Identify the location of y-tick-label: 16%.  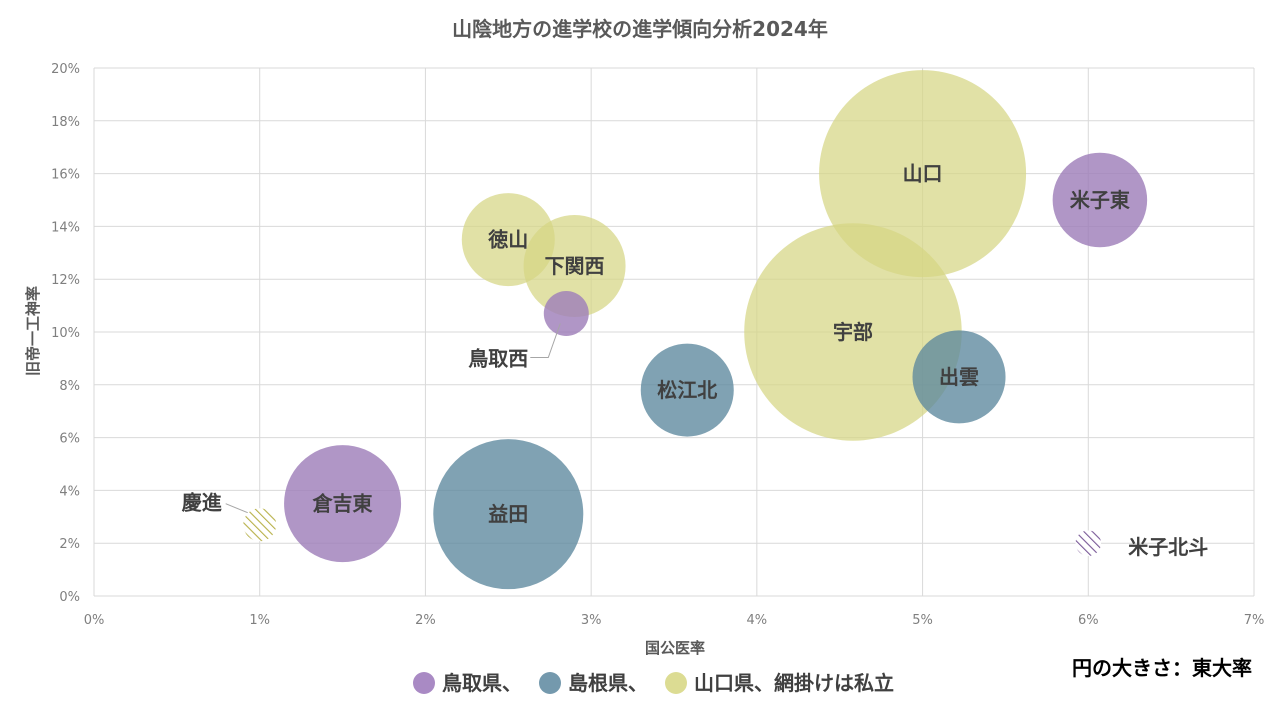
(65, 175).